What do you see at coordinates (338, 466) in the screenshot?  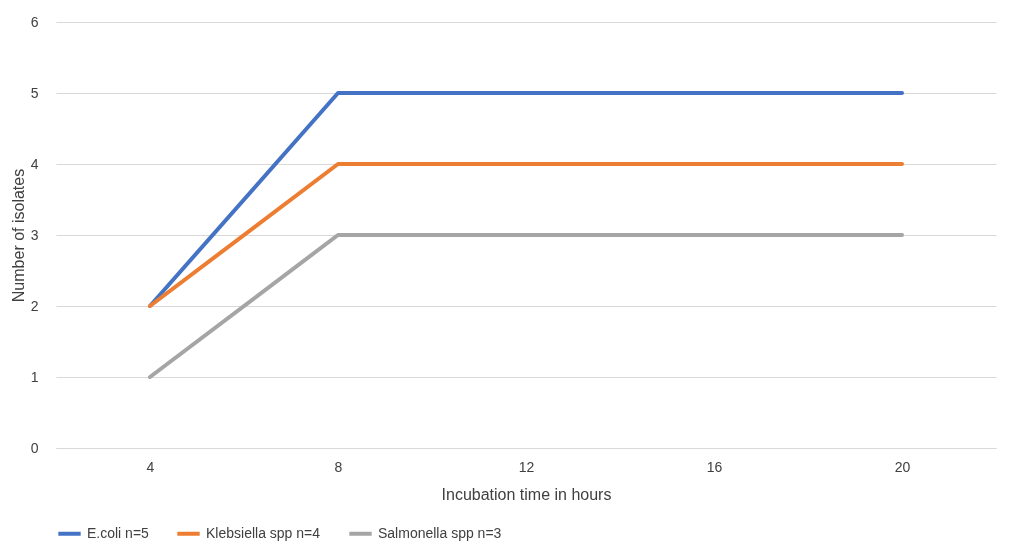 I see `x-tick-label: 8` at bounding box center [338, 466].